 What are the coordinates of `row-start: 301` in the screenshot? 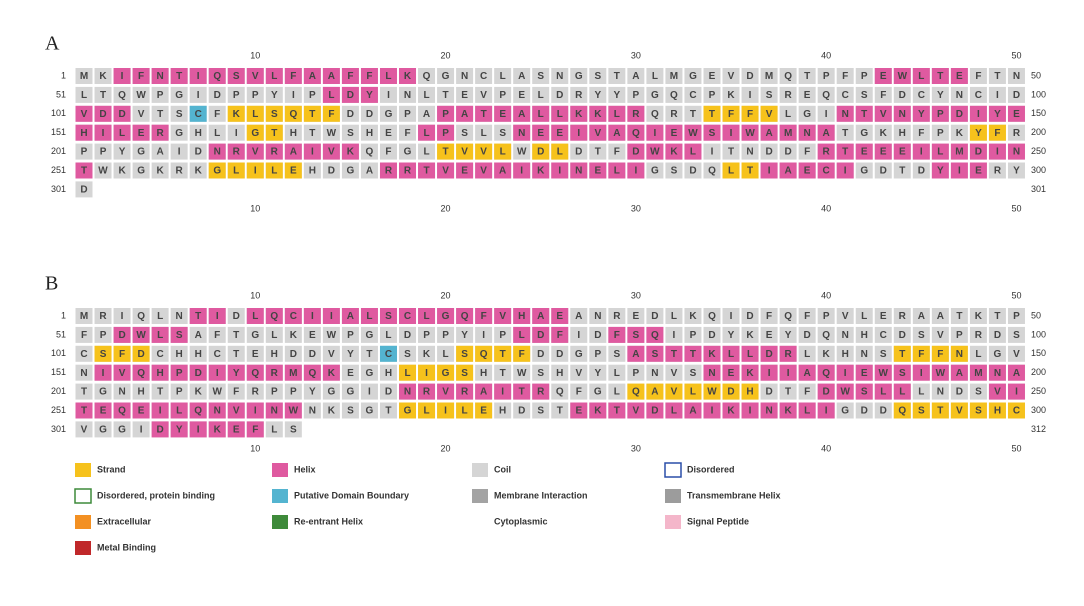 It's located at (58, 429).